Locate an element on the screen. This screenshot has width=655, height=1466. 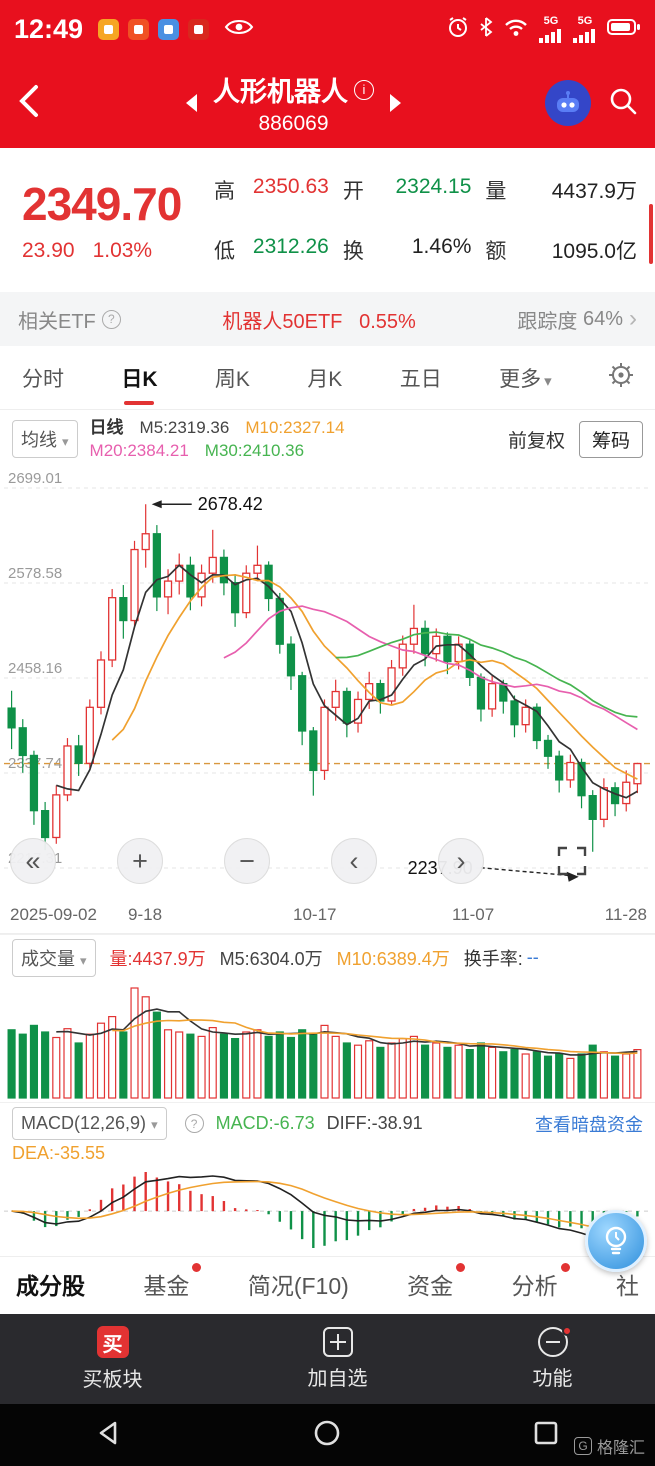
ai-assistant-icon is located at coordinates (568, 103).